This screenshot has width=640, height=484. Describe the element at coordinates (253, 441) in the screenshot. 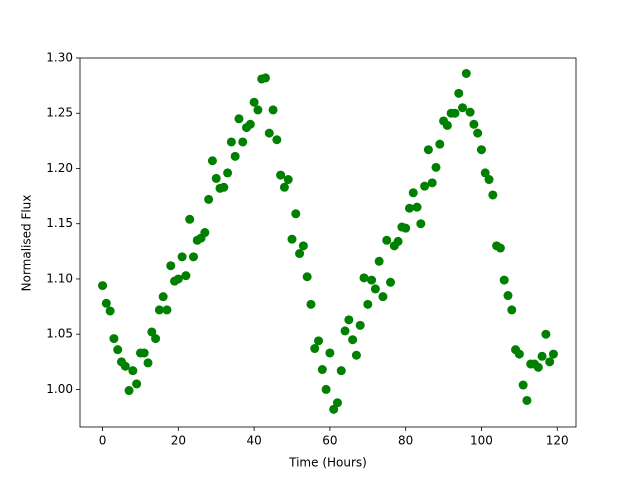

I see `x-tick-label: 40` at that location.